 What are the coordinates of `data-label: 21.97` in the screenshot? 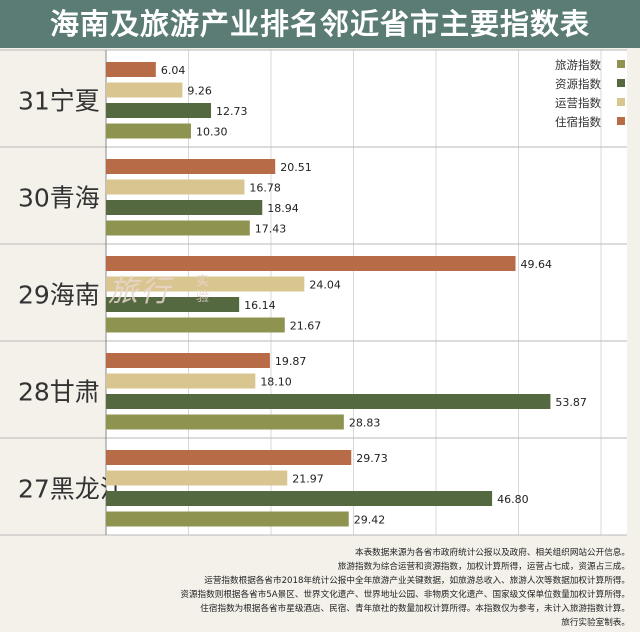 It's located at (308, 479).